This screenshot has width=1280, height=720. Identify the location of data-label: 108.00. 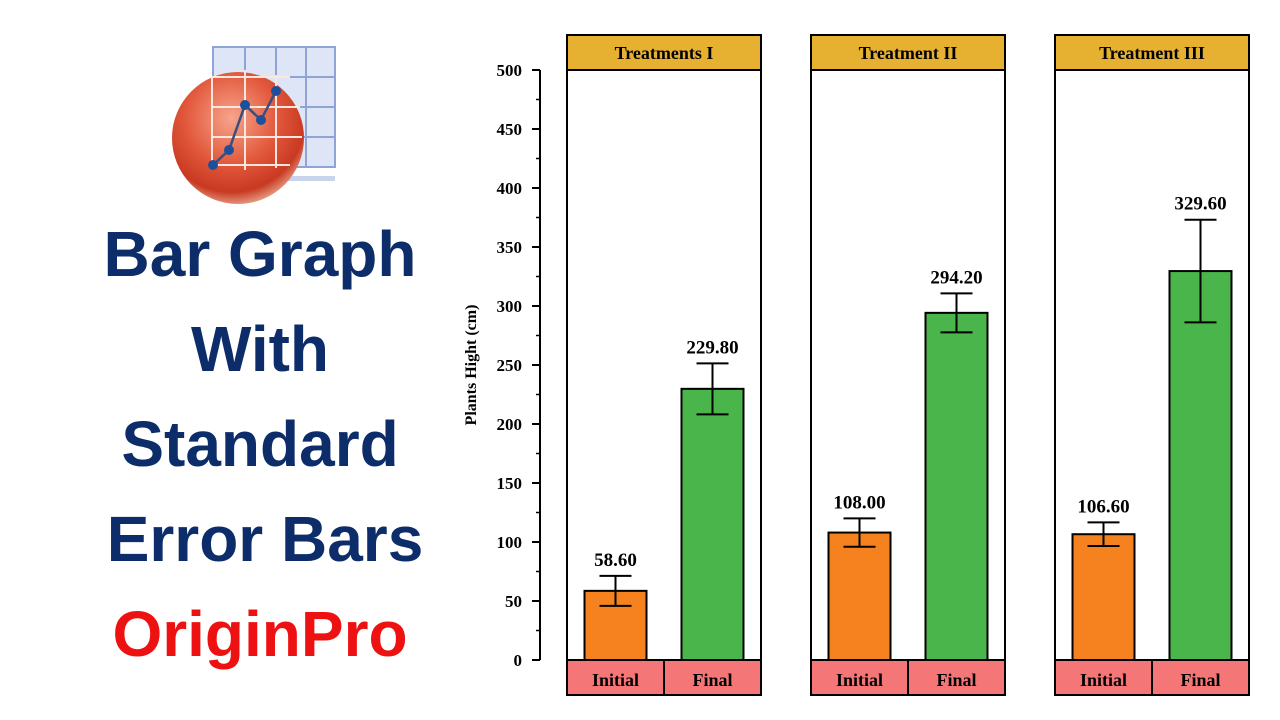
(859, 502).